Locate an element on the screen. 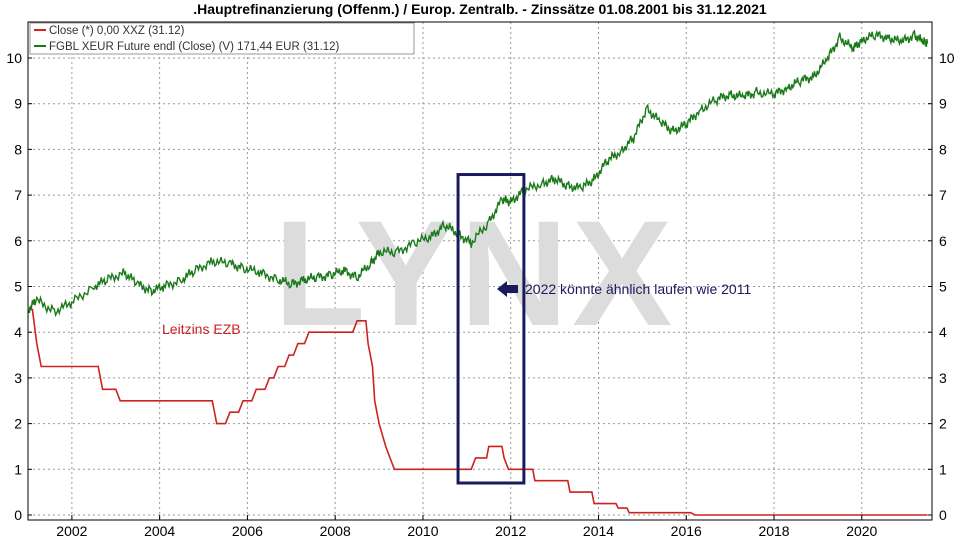 This screenshot has width=960, height=540. y-tick-label-right: 1 is located at coordinates (943, 469).